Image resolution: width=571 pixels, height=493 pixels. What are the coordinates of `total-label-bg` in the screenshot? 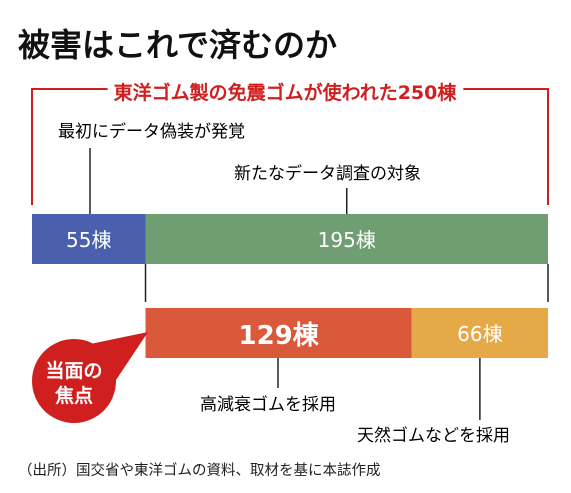 It's located at (285, 90).